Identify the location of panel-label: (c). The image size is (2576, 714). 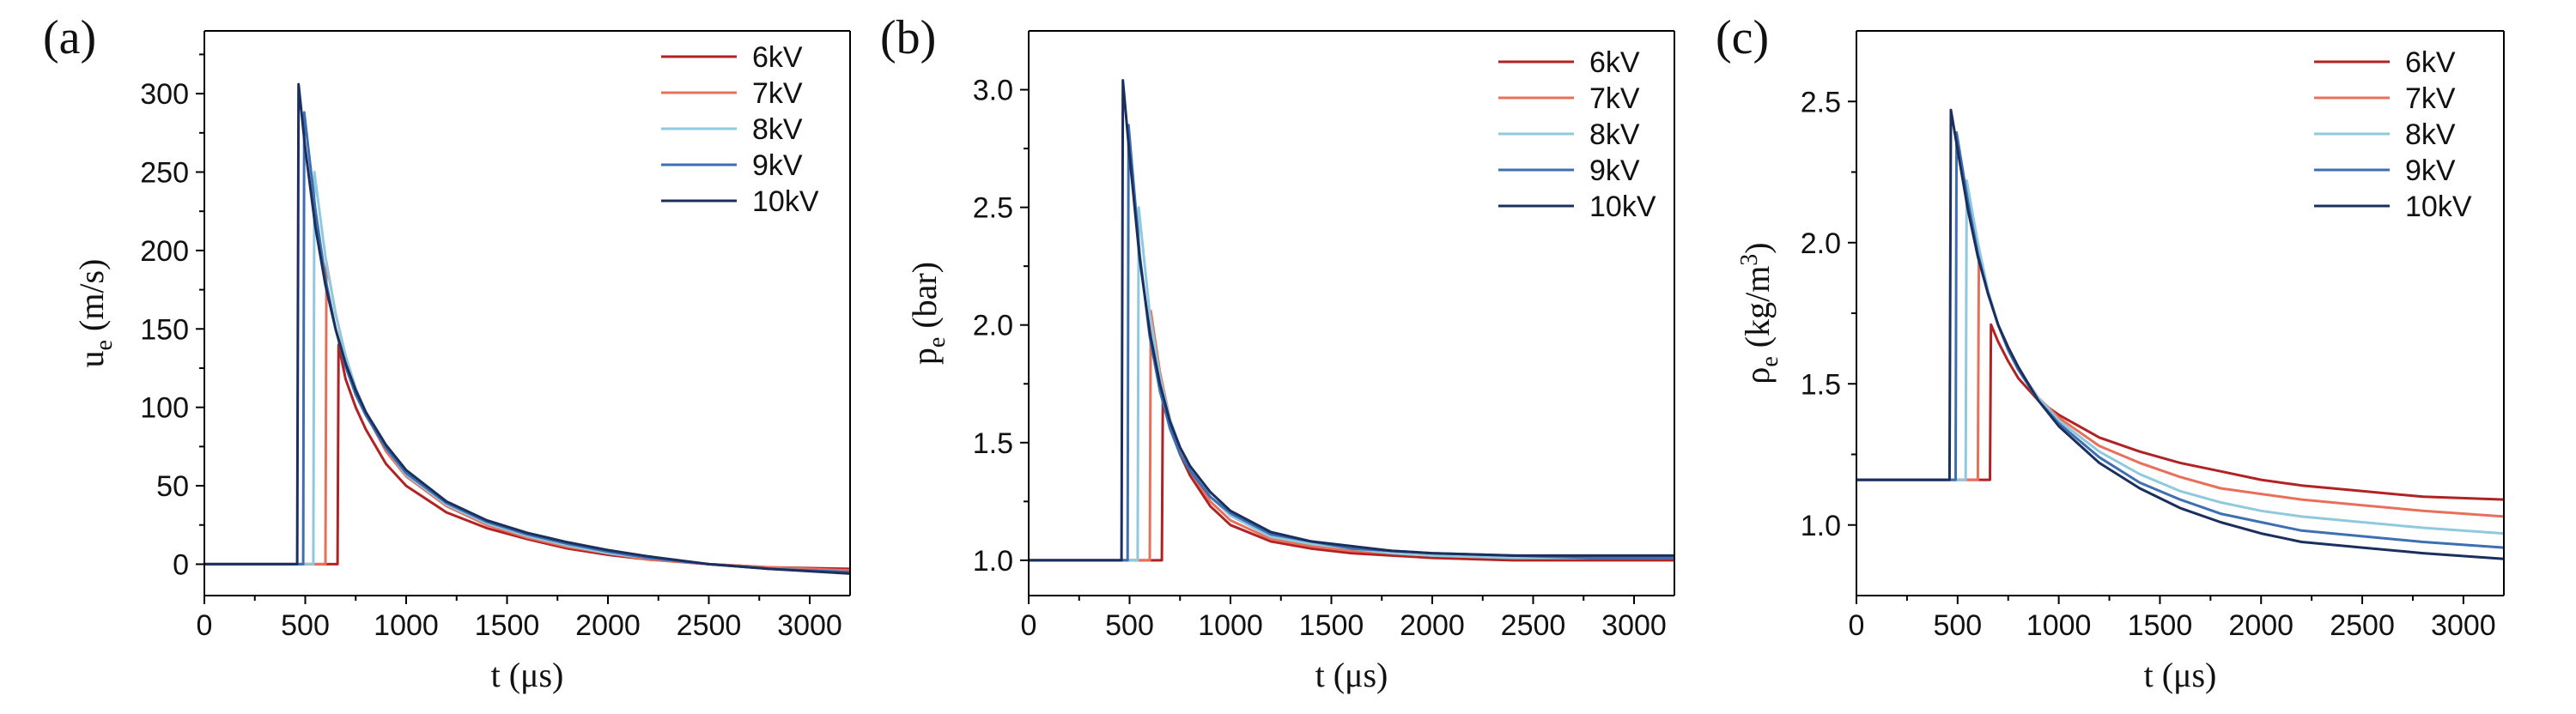
(1742, 37).